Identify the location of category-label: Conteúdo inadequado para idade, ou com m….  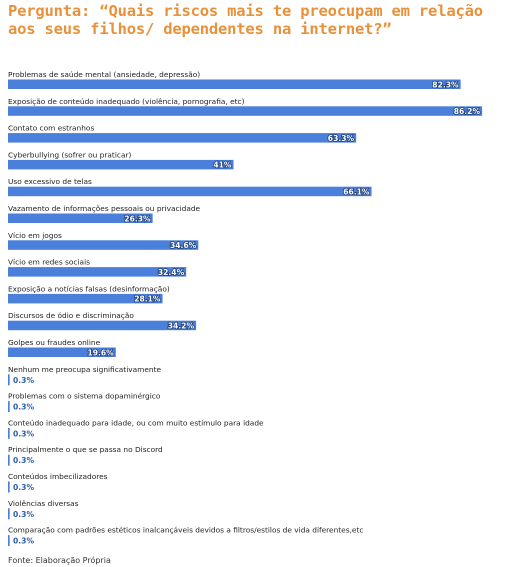
(136, 422).